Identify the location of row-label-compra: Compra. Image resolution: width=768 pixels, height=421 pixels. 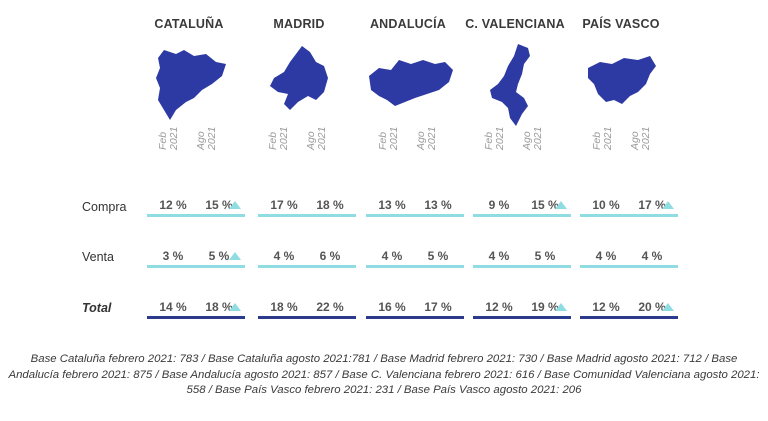
(104, 207).